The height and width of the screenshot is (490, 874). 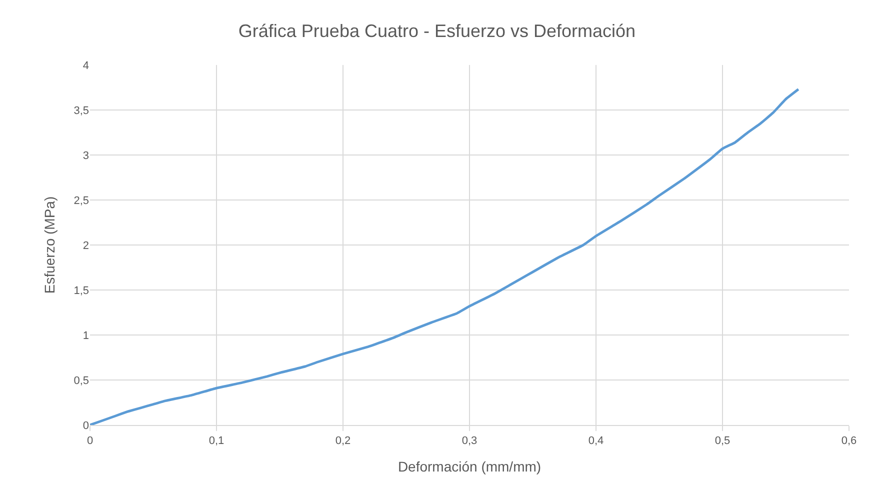 What do you see at coordinates (596, 441) in the screenshot?
I see `x-tick-label: 0,4` at bounding box center [596, 441].